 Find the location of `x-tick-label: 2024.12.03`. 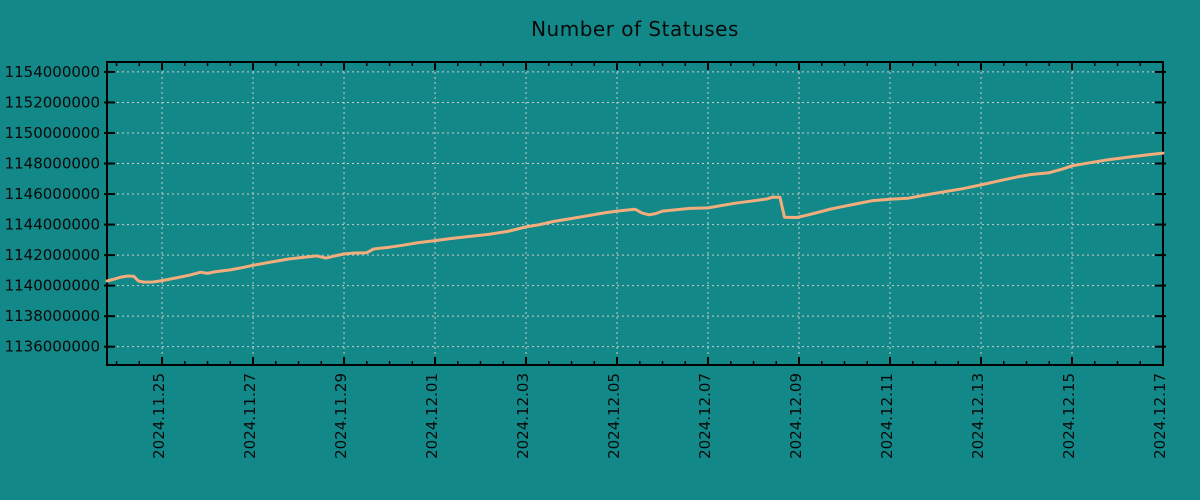

x-tick-label: 2024.12.03 is located at coordinates (523, 416).